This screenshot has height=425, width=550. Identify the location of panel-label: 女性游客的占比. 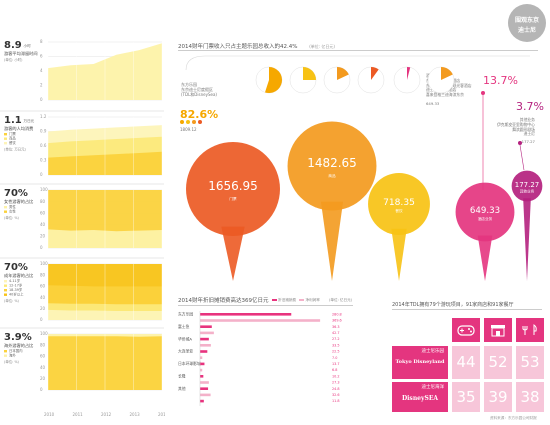
(18, 201).